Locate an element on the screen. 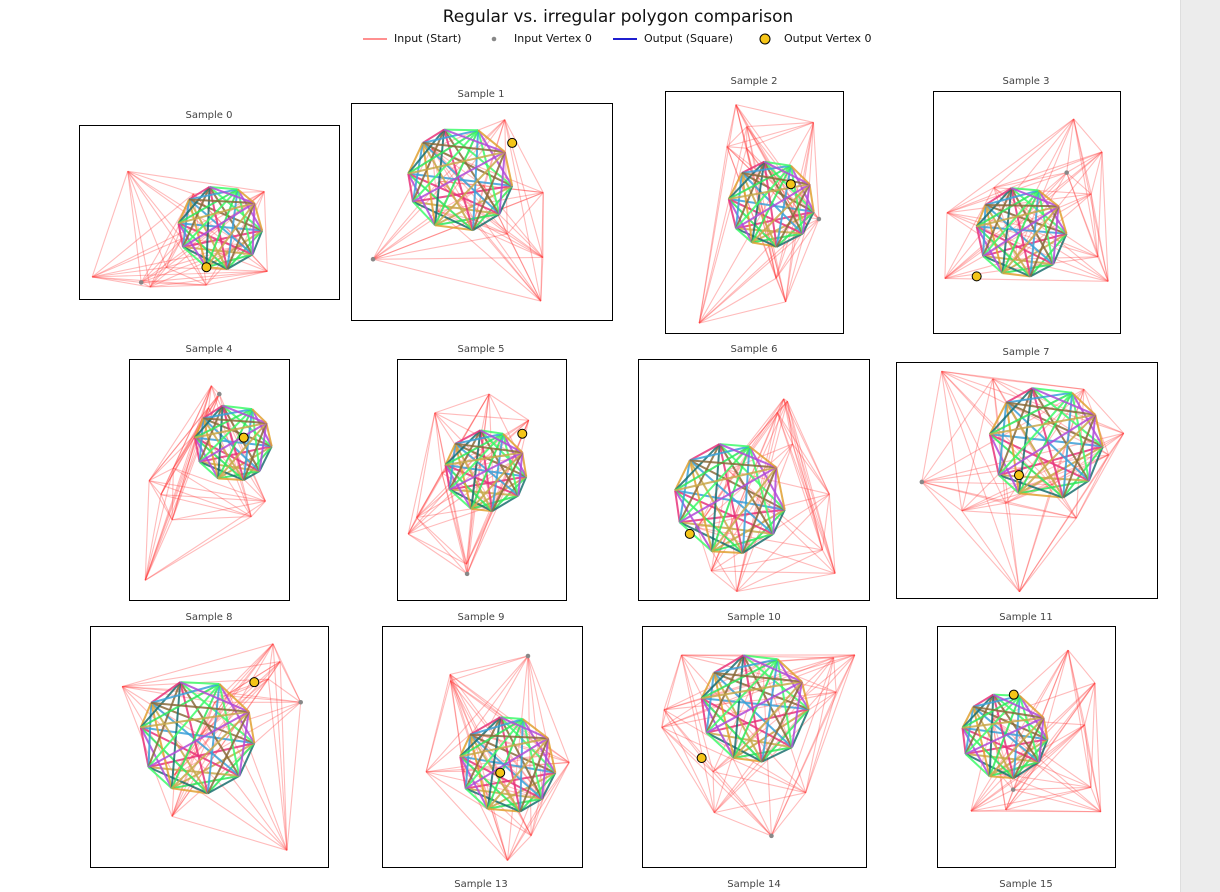  output-polygon-edges is located at coordinates (1046, 443).